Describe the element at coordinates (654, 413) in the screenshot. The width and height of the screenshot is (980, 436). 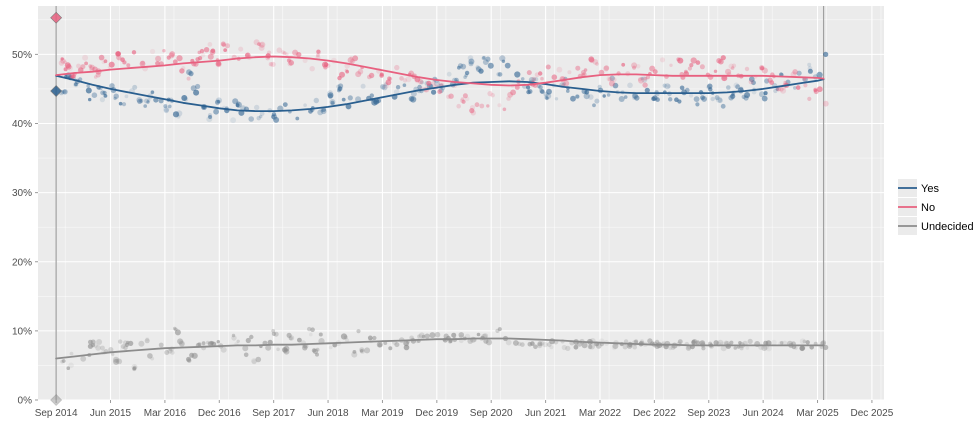
I see `x-tick-label: Dec 2022` at that location.